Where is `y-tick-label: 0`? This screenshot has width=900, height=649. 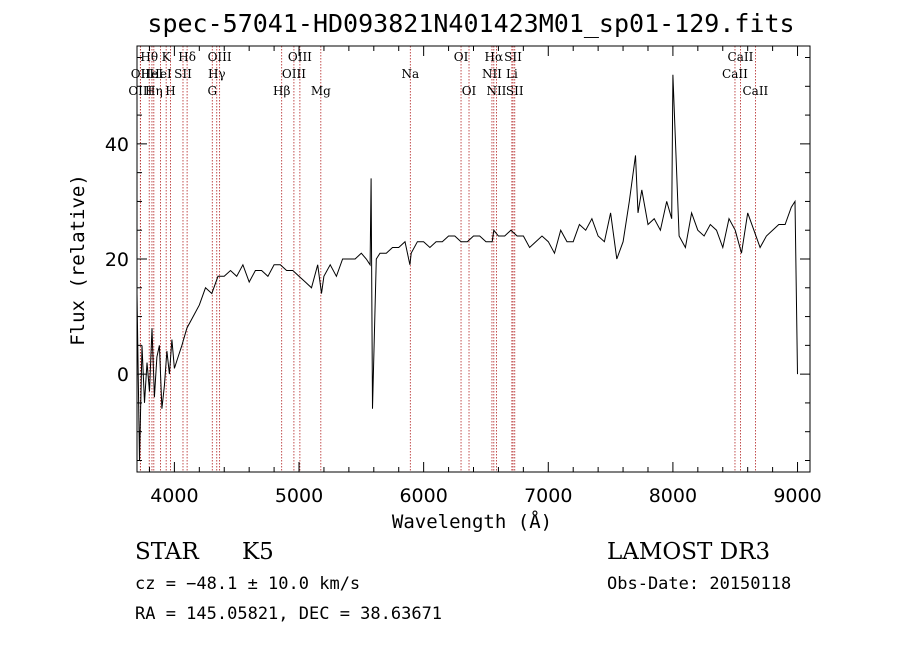
y-tick-label: 0 is located at coordinates (123, 375).